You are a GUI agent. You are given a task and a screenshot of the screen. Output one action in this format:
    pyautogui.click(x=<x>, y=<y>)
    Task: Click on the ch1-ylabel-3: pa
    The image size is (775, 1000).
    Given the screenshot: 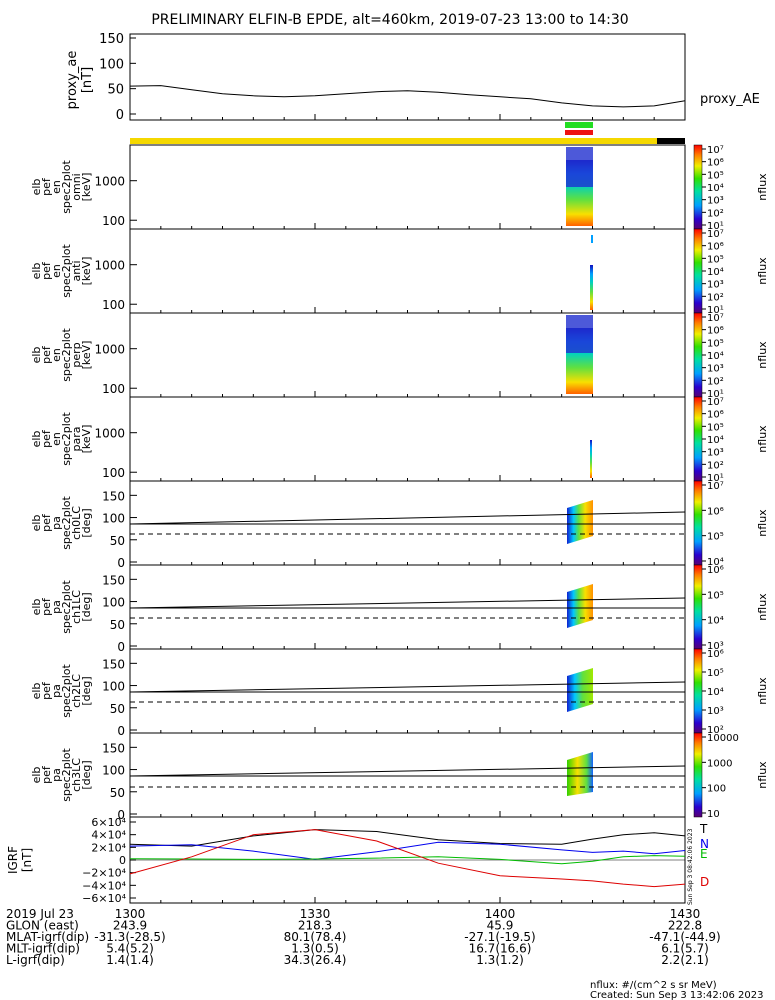 What is the action you would take?
    pyautogui.click(x=56, y=607)
    